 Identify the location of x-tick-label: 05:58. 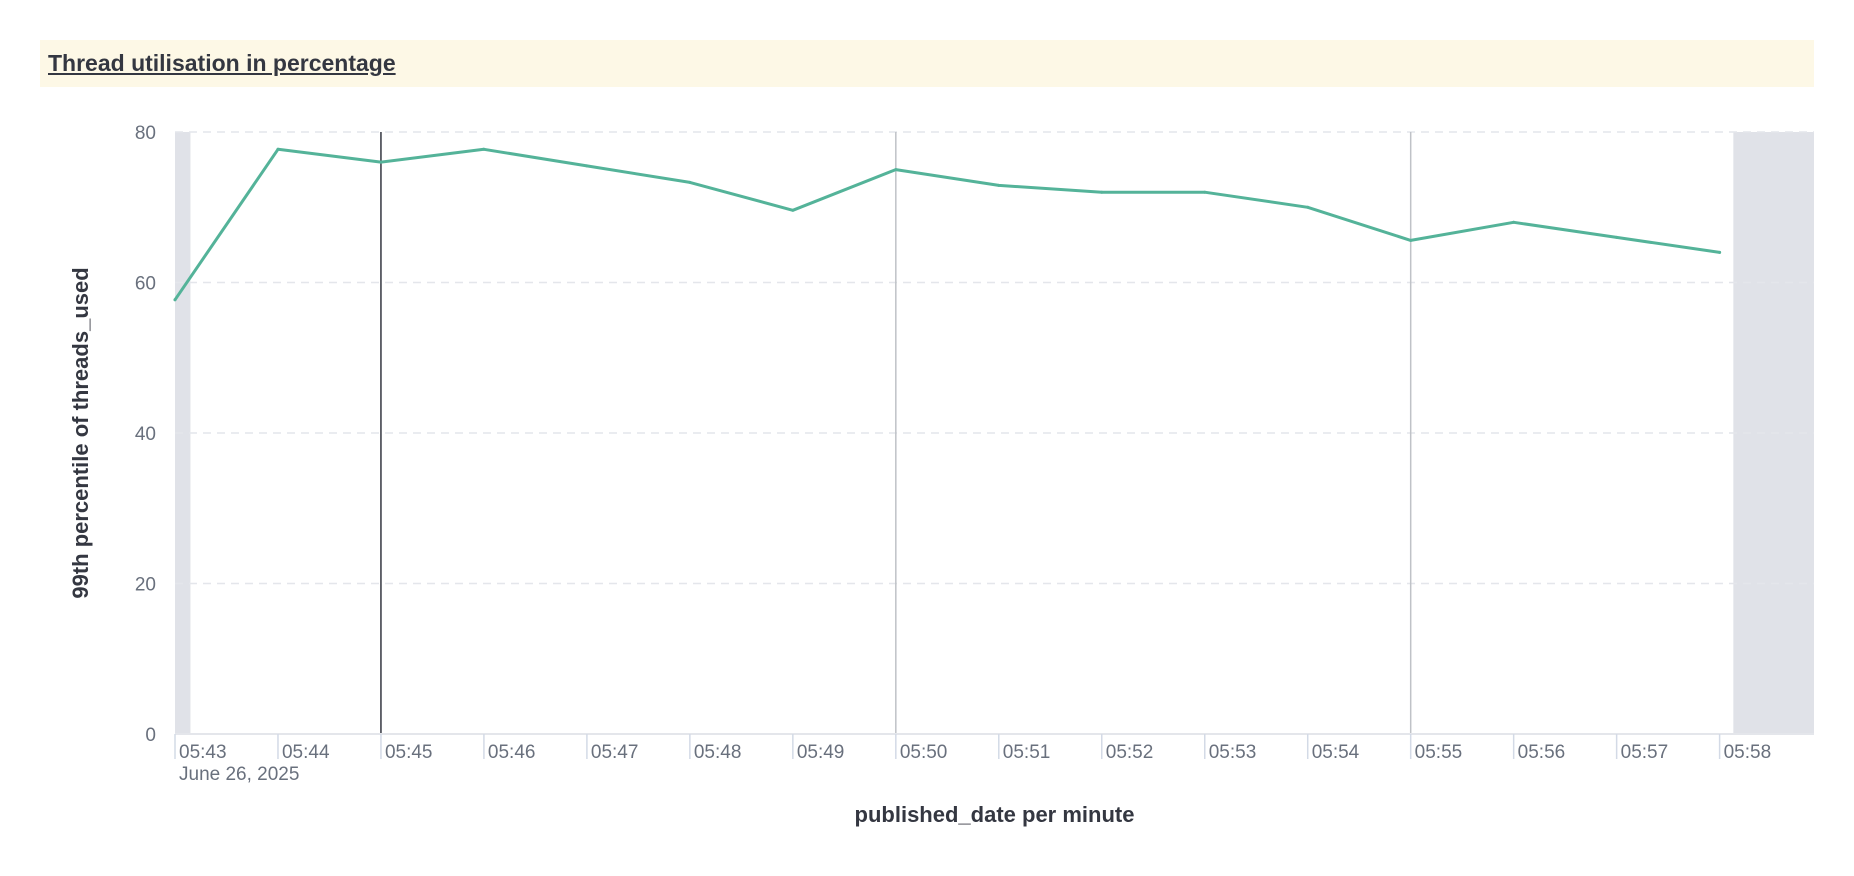
(1748, 752).